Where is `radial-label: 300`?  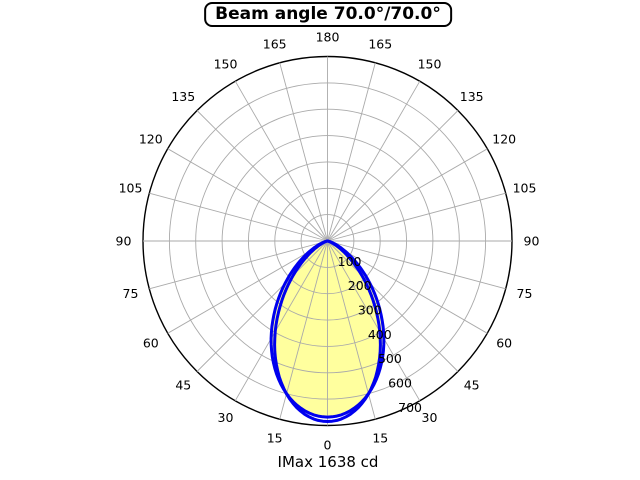 radial-label: 300 is located at coordinates (370, 310).